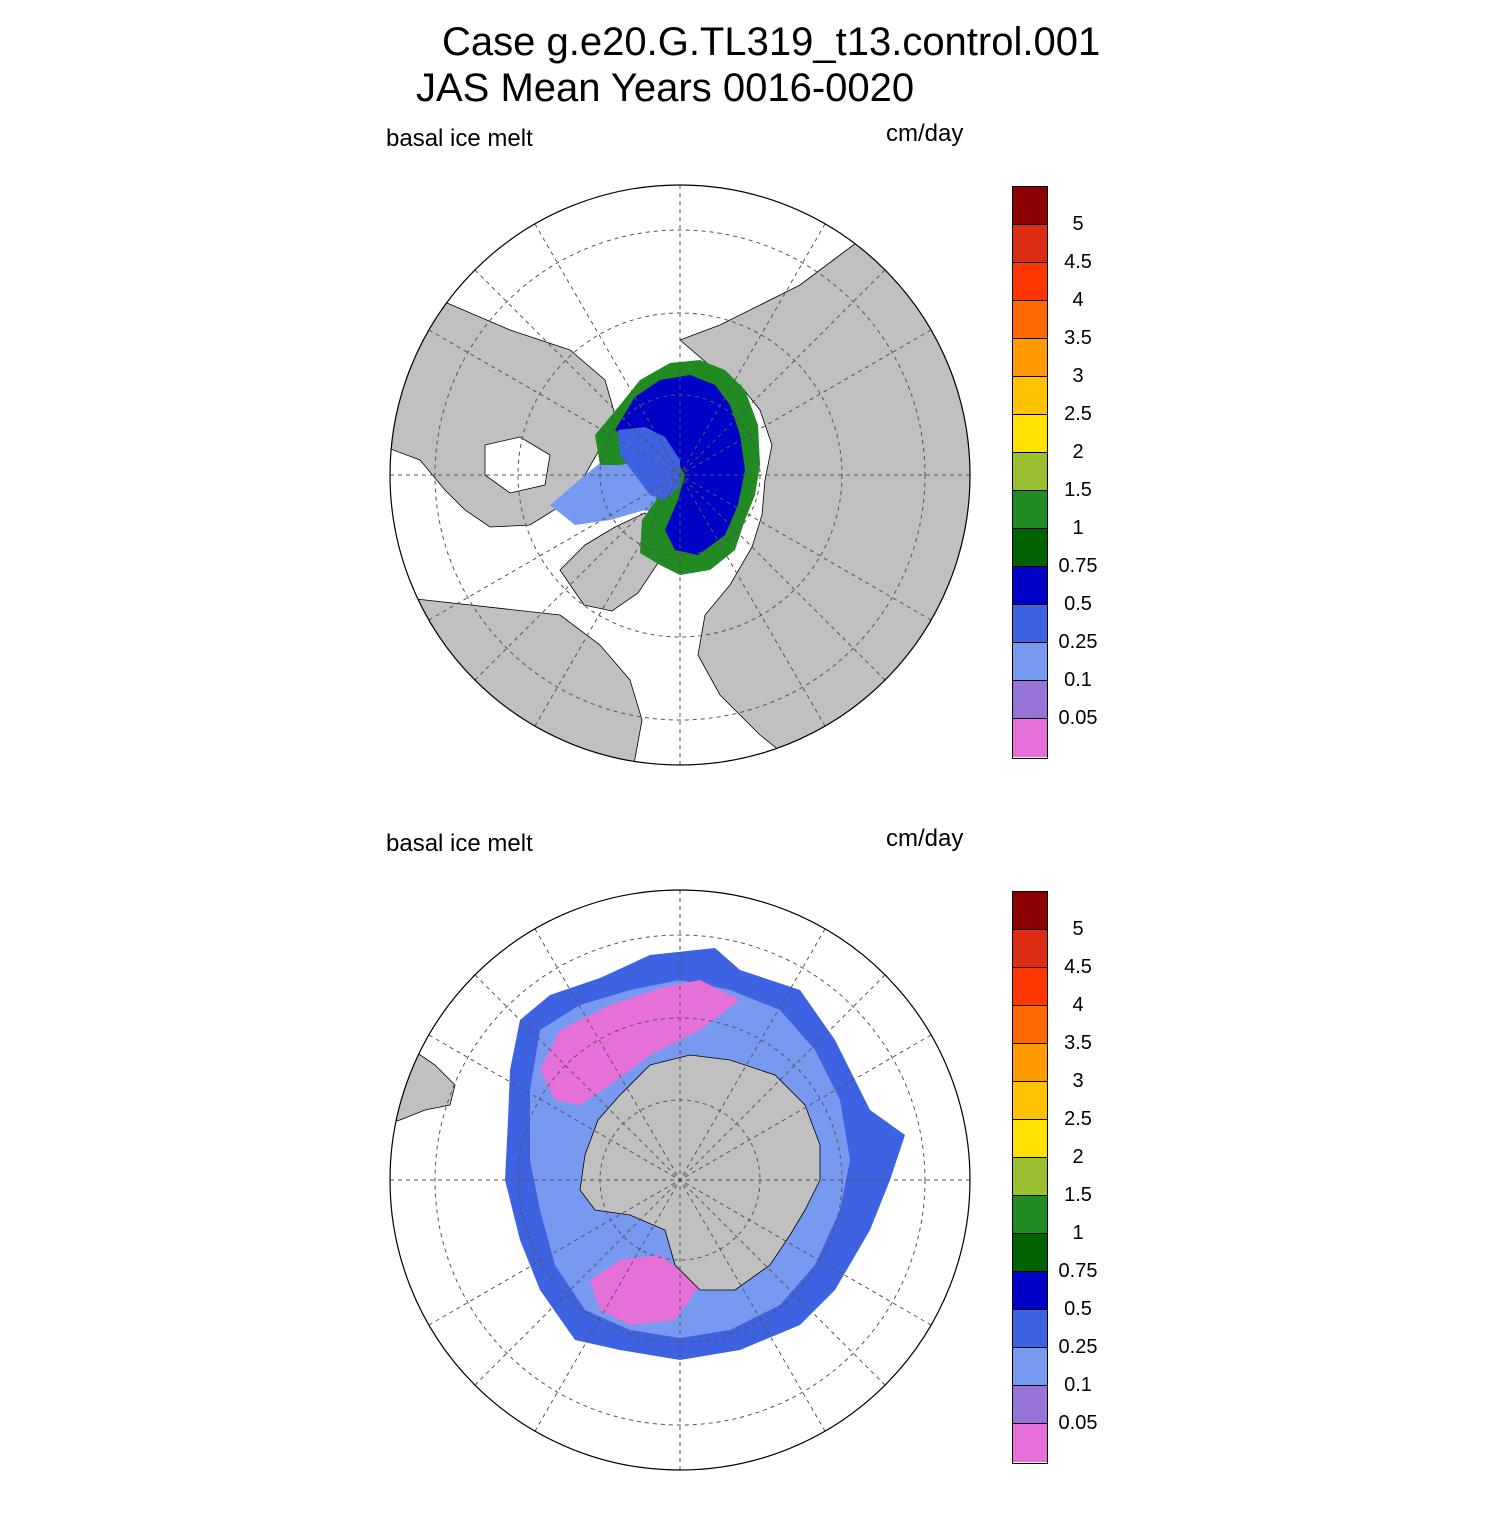 This screenshot has height=1515, width=1500. Describe the element at coordinates (665, 88) in the screenshot. I see `figure-title-line-2: JAS Mean Years 0016-0020` at that location.